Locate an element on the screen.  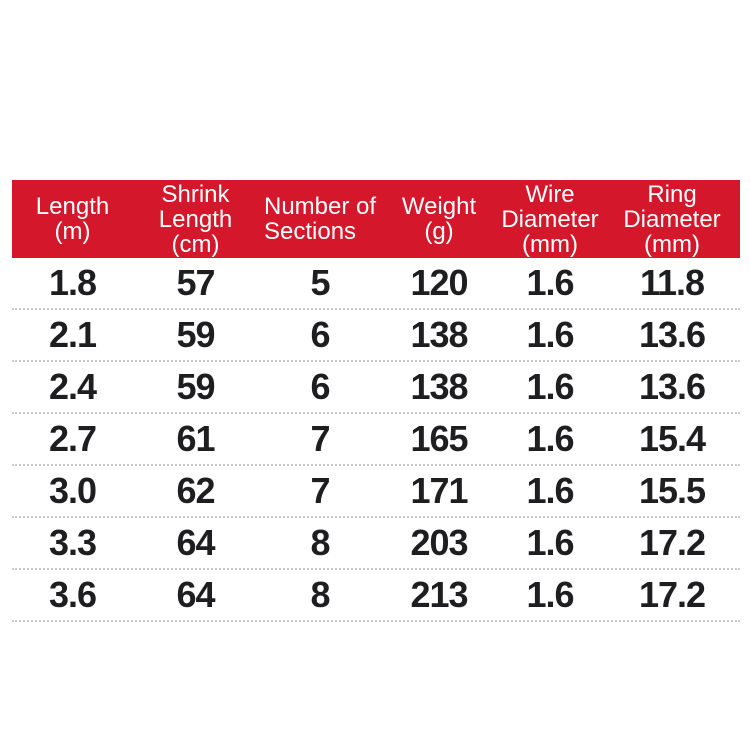
table-row: 1.8 57 5 120 1.6 11.8 is located at coordinates (376, 284).